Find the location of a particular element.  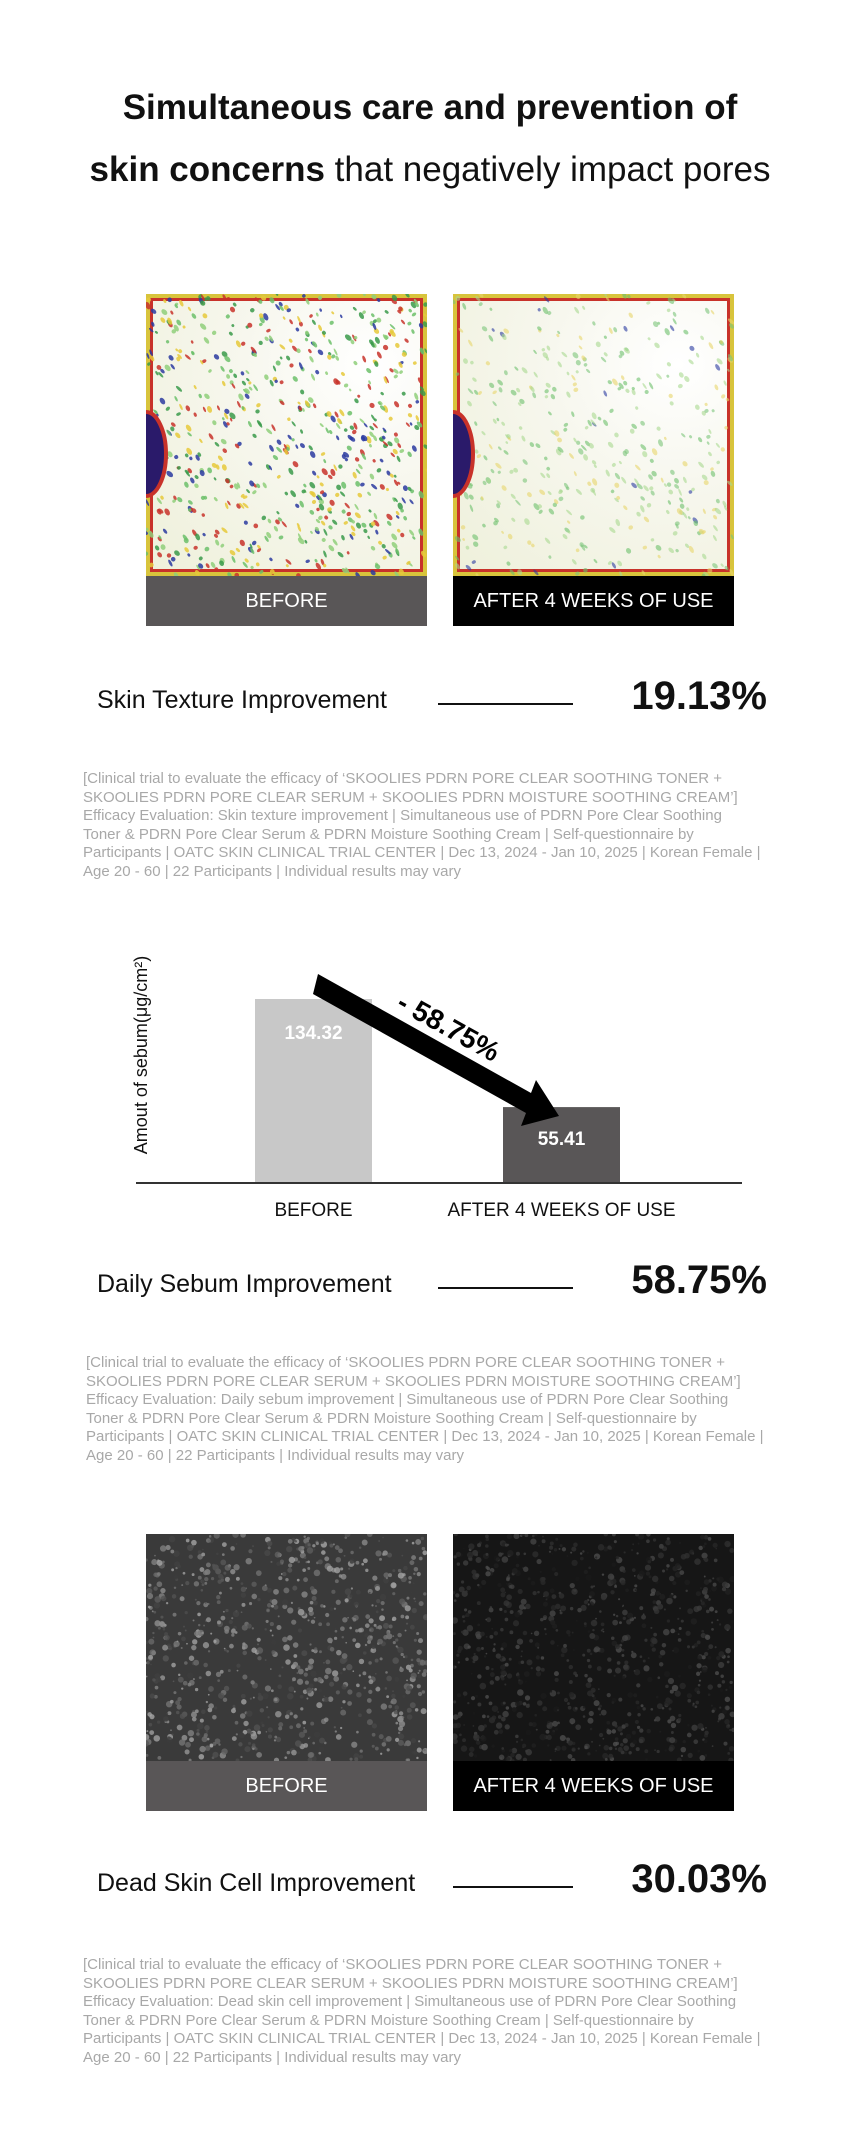

metric-value: 58.75% is located at coordinates (699, 1280).